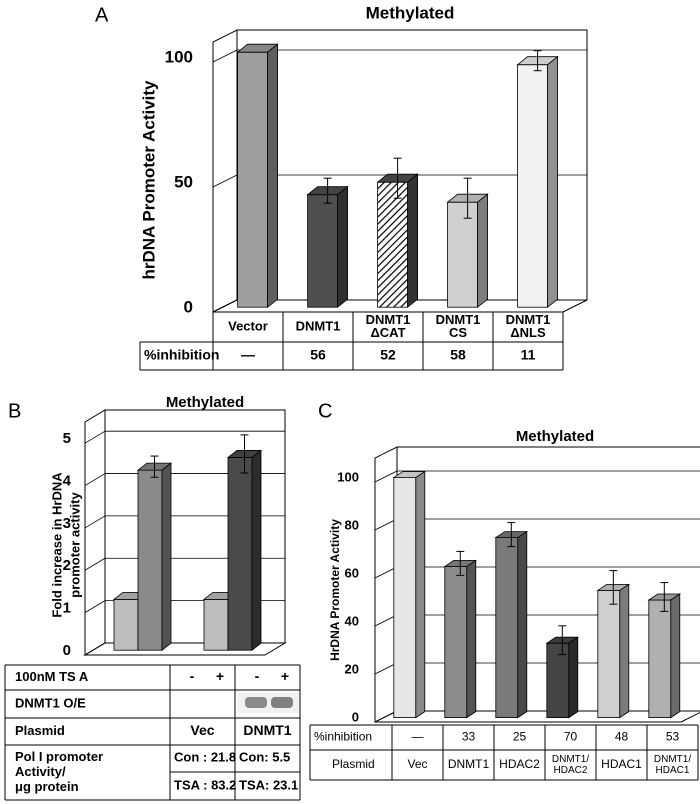 This screenshot has width=700, height=804. I want to click on panel-label: A, so click(102, 15).